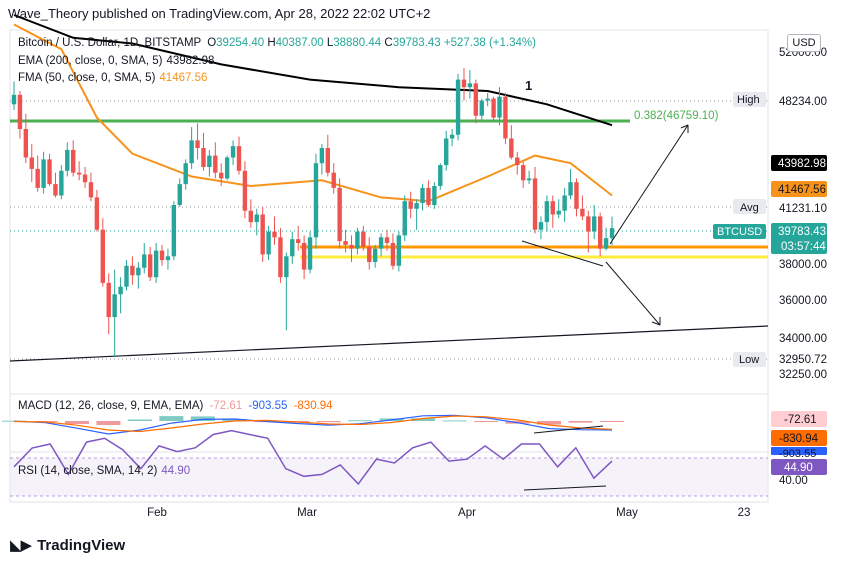 The width and height of the screenshot is (850, 562). I want to click on bullish-projection-line, so click(649, 184).